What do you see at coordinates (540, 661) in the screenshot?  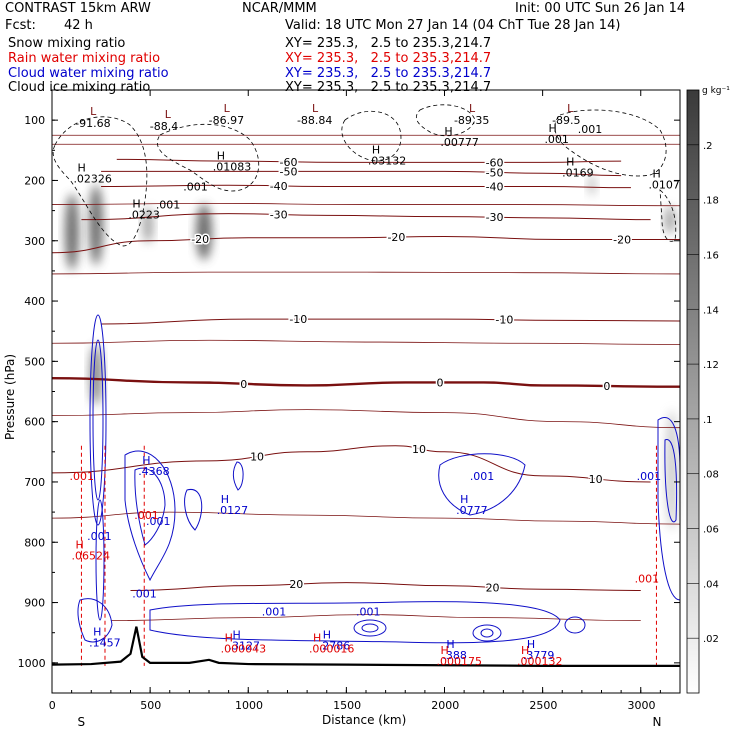 I see `max-value: .000132` at bounding box center [540, 661].